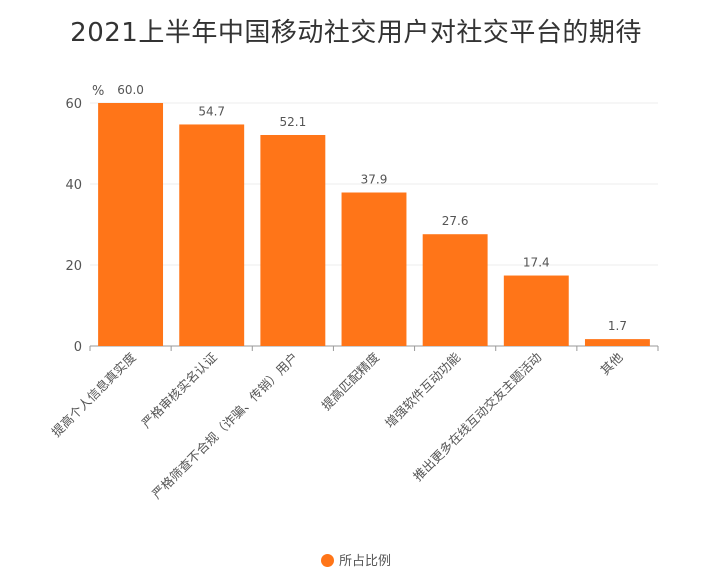 The width and height of the screenshot is (712, 584). I want to click on chart-title: 2021上半年中国移动社交用户对社交平台的期待, so click(356, 33).